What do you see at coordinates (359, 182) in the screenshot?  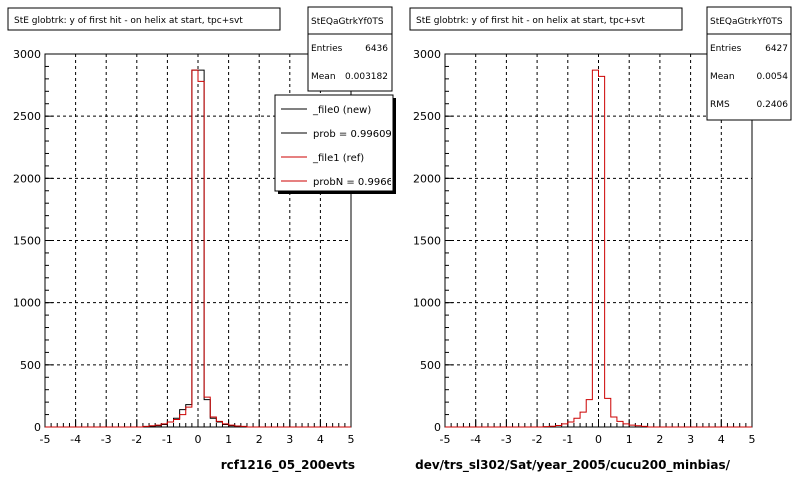 I see `legend-entry-label: probN = 0.996637` at bounding box center [359, 182].